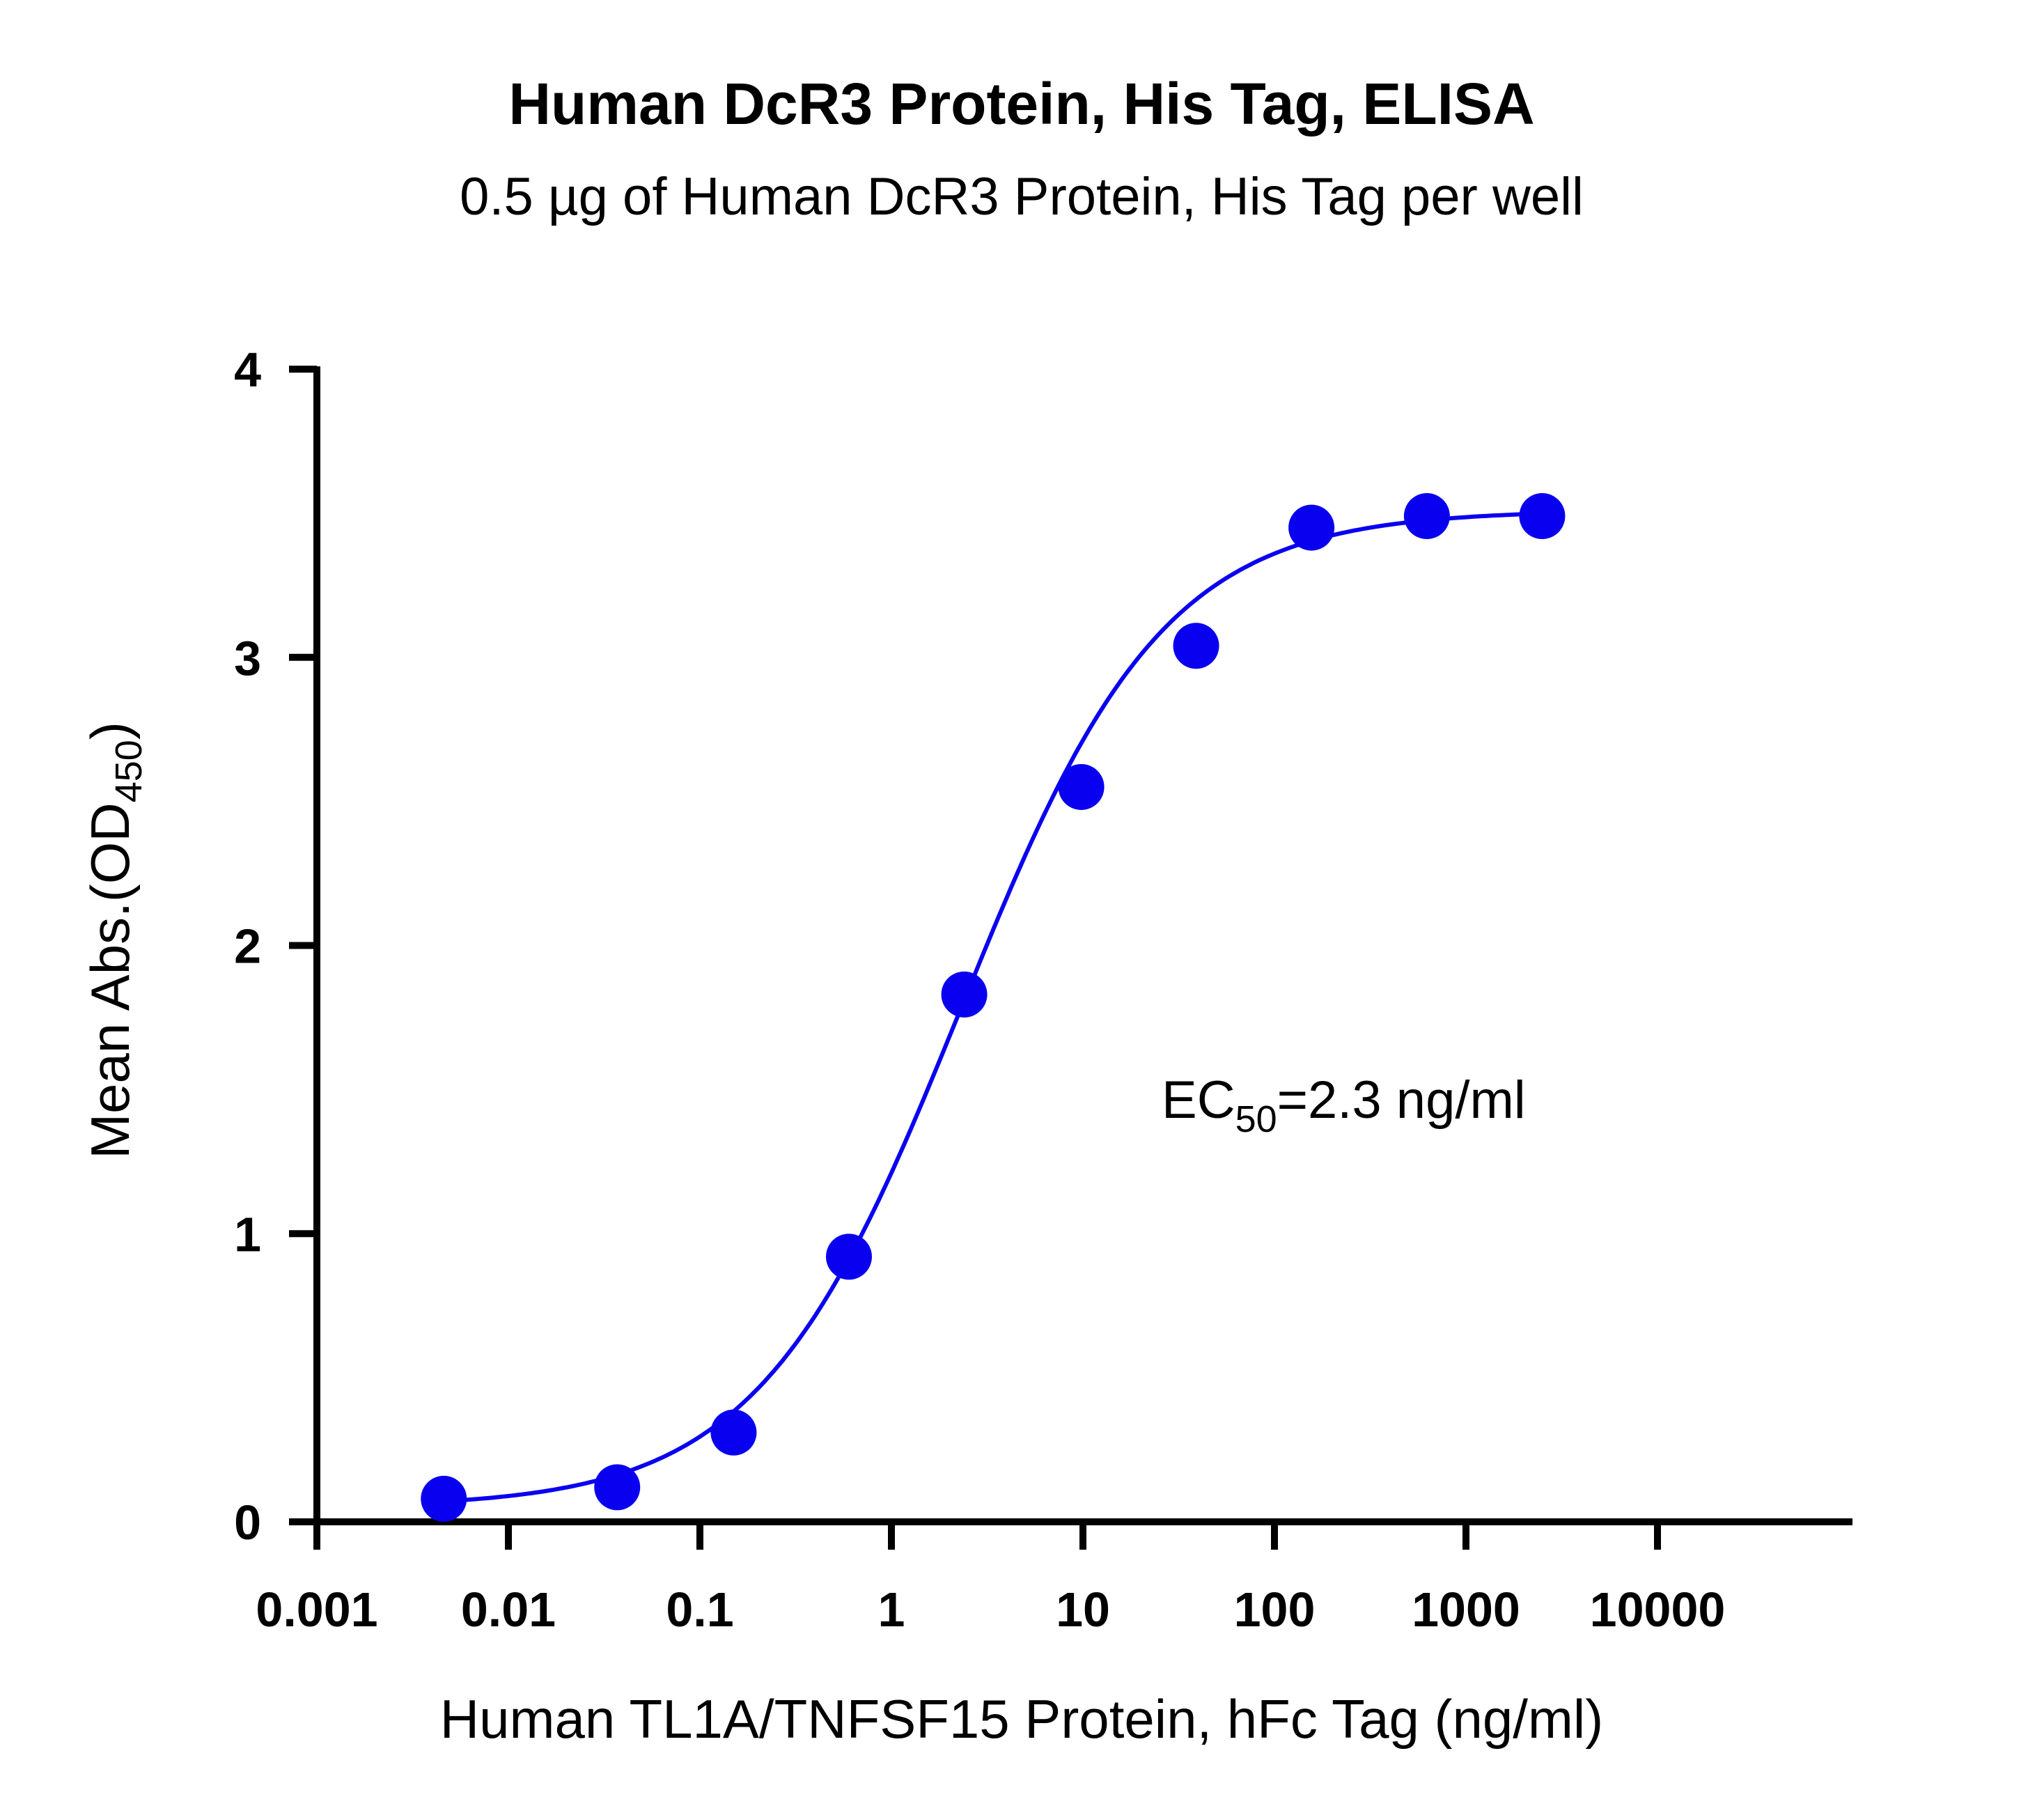 Image resolution: width=2044 pixels, height=1806 pixels. What do you see at coordinates (247, 946) in the screenshot?
I see `y-tick-label: 2` at bounding box center [247, 946].